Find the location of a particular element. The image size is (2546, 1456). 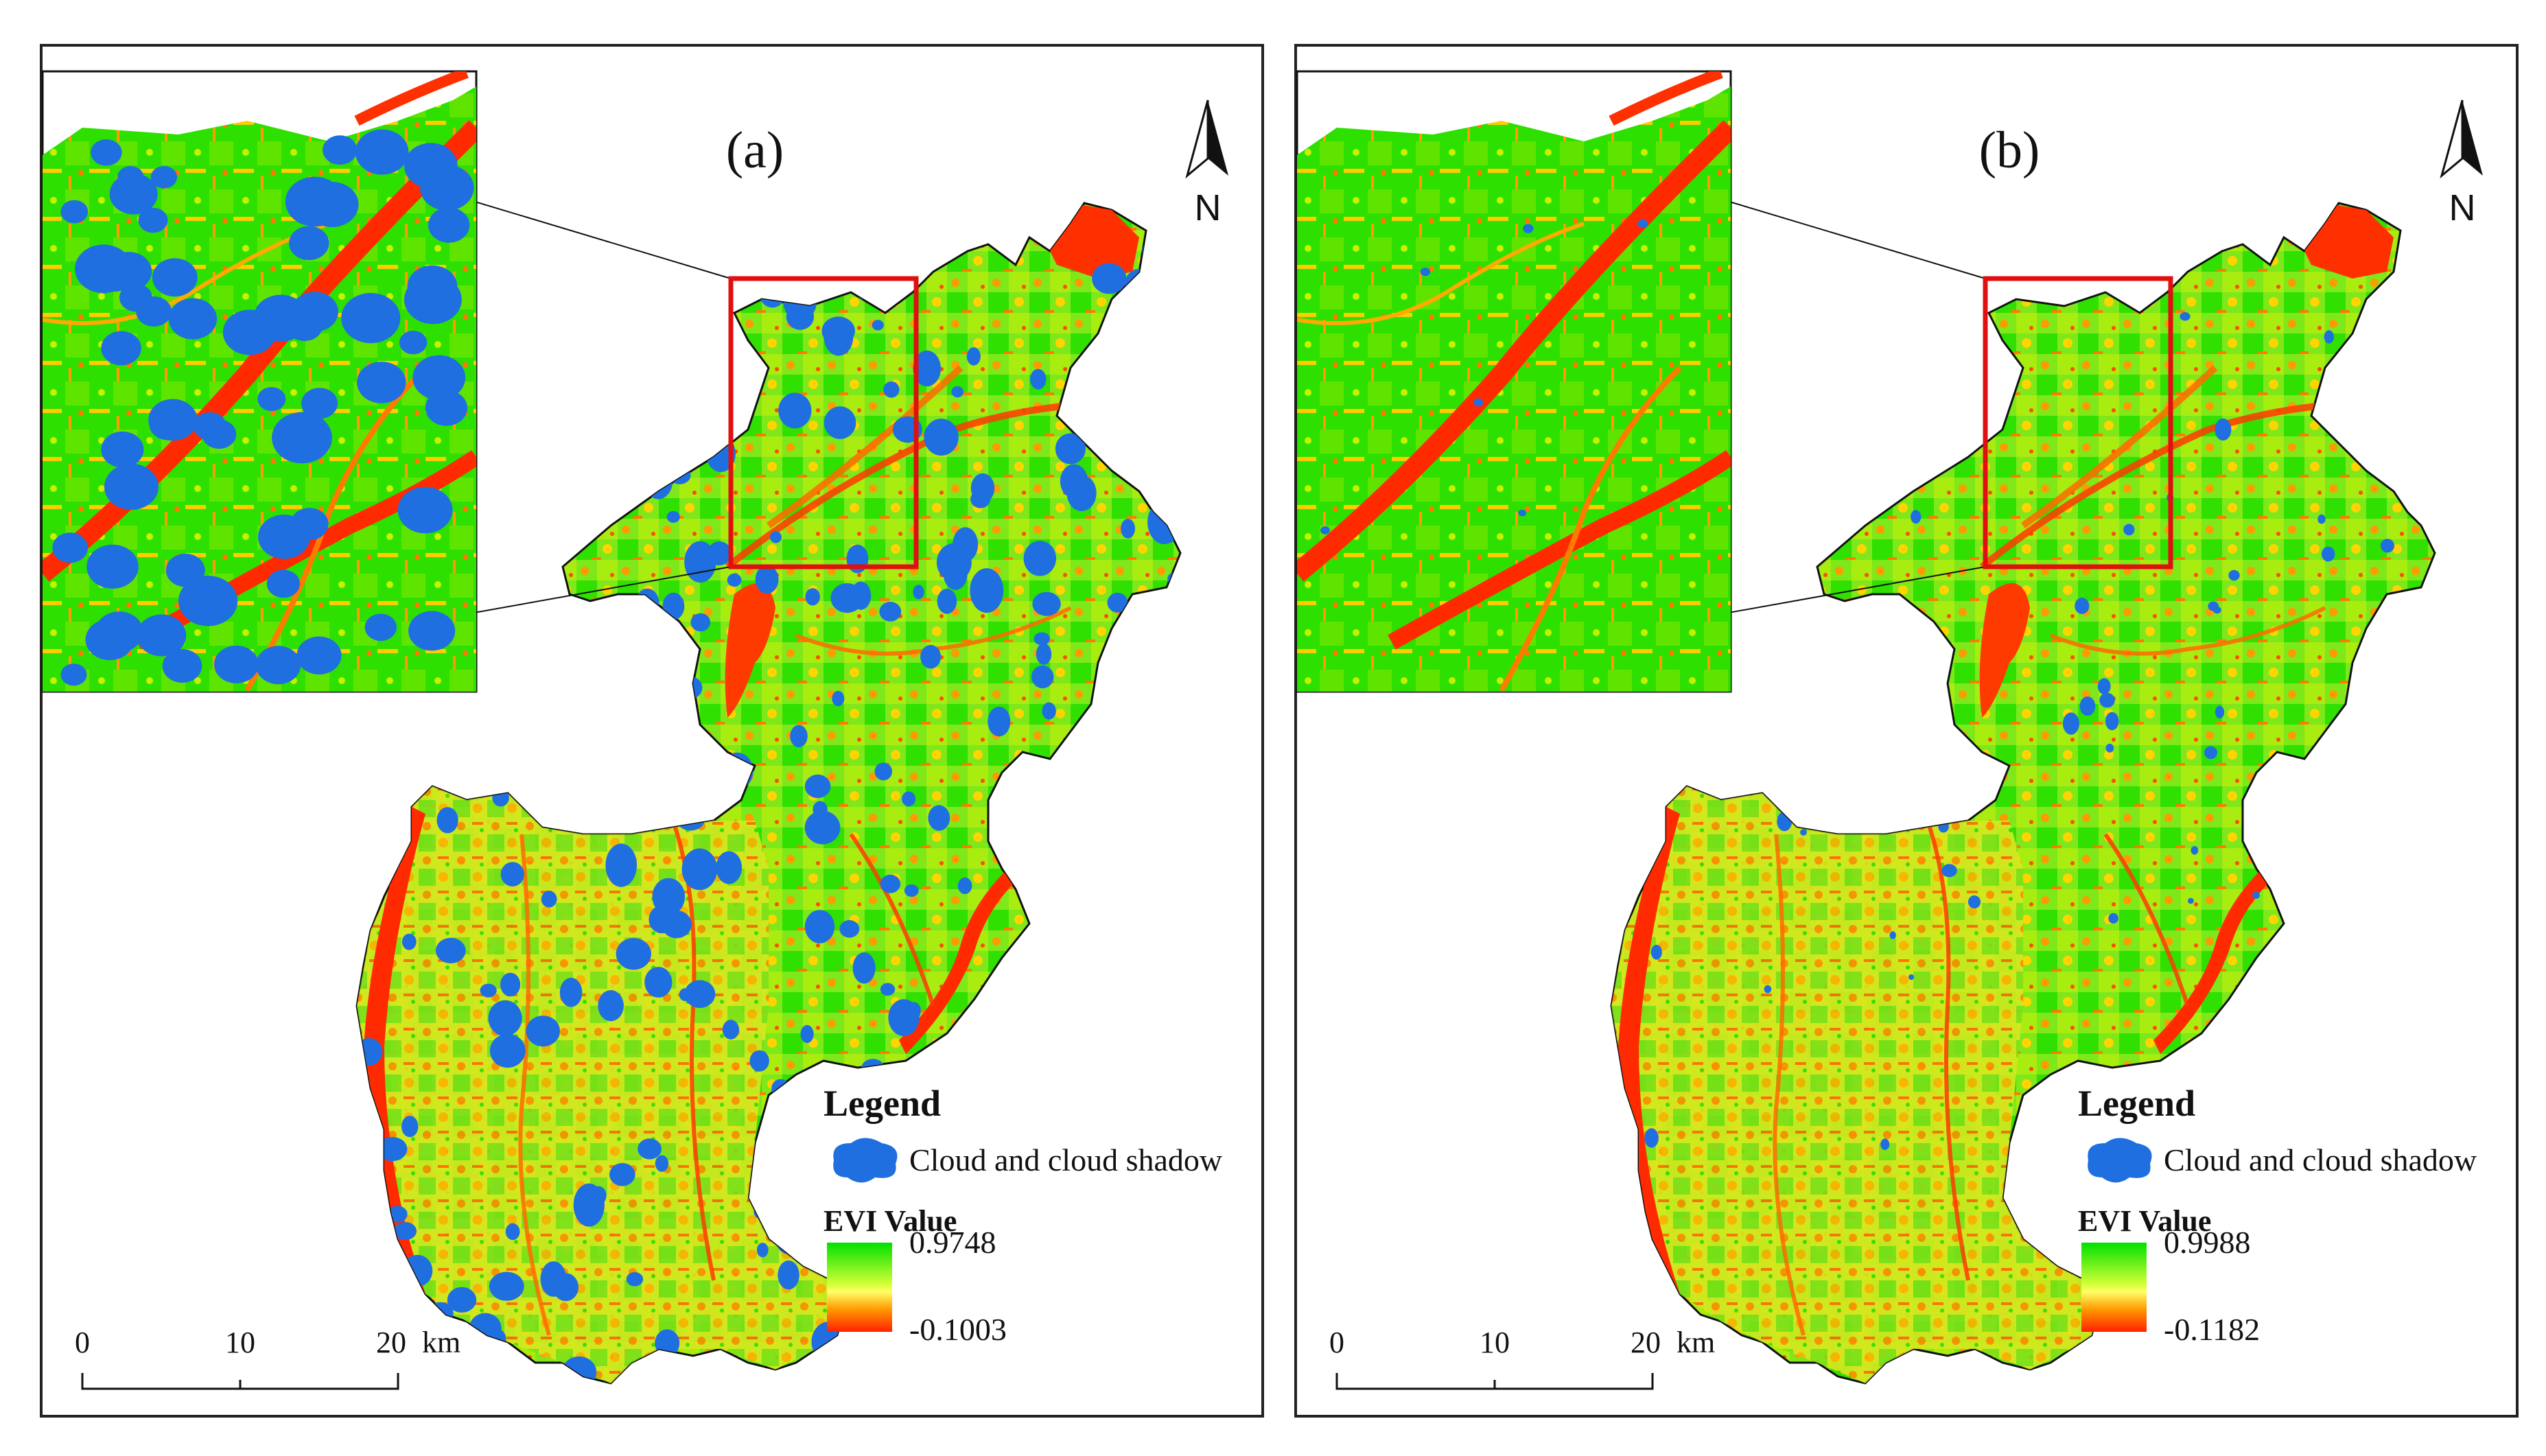

cloud-legend-icon is located at coordinates (2120, 1160).